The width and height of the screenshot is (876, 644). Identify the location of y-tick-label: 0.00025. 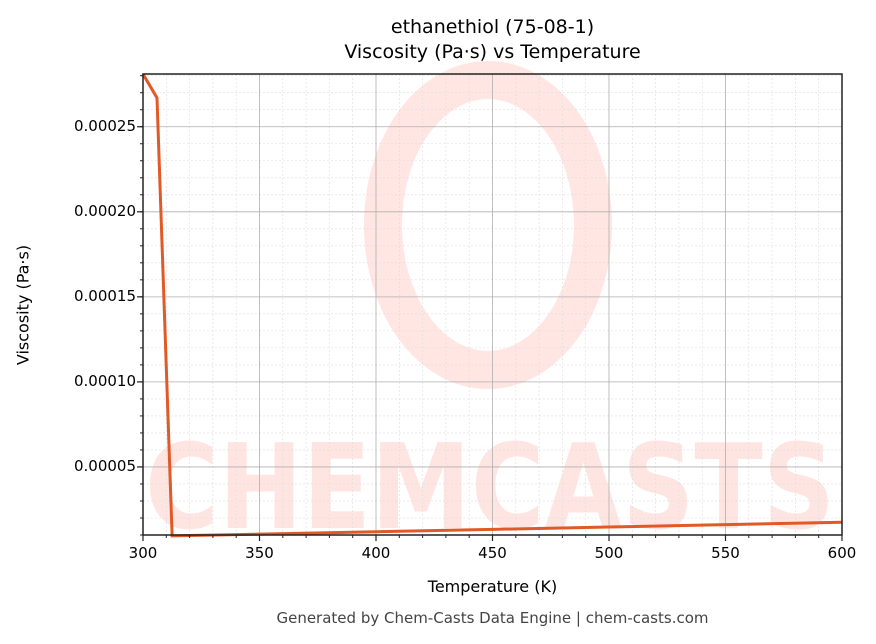
(104, 125).